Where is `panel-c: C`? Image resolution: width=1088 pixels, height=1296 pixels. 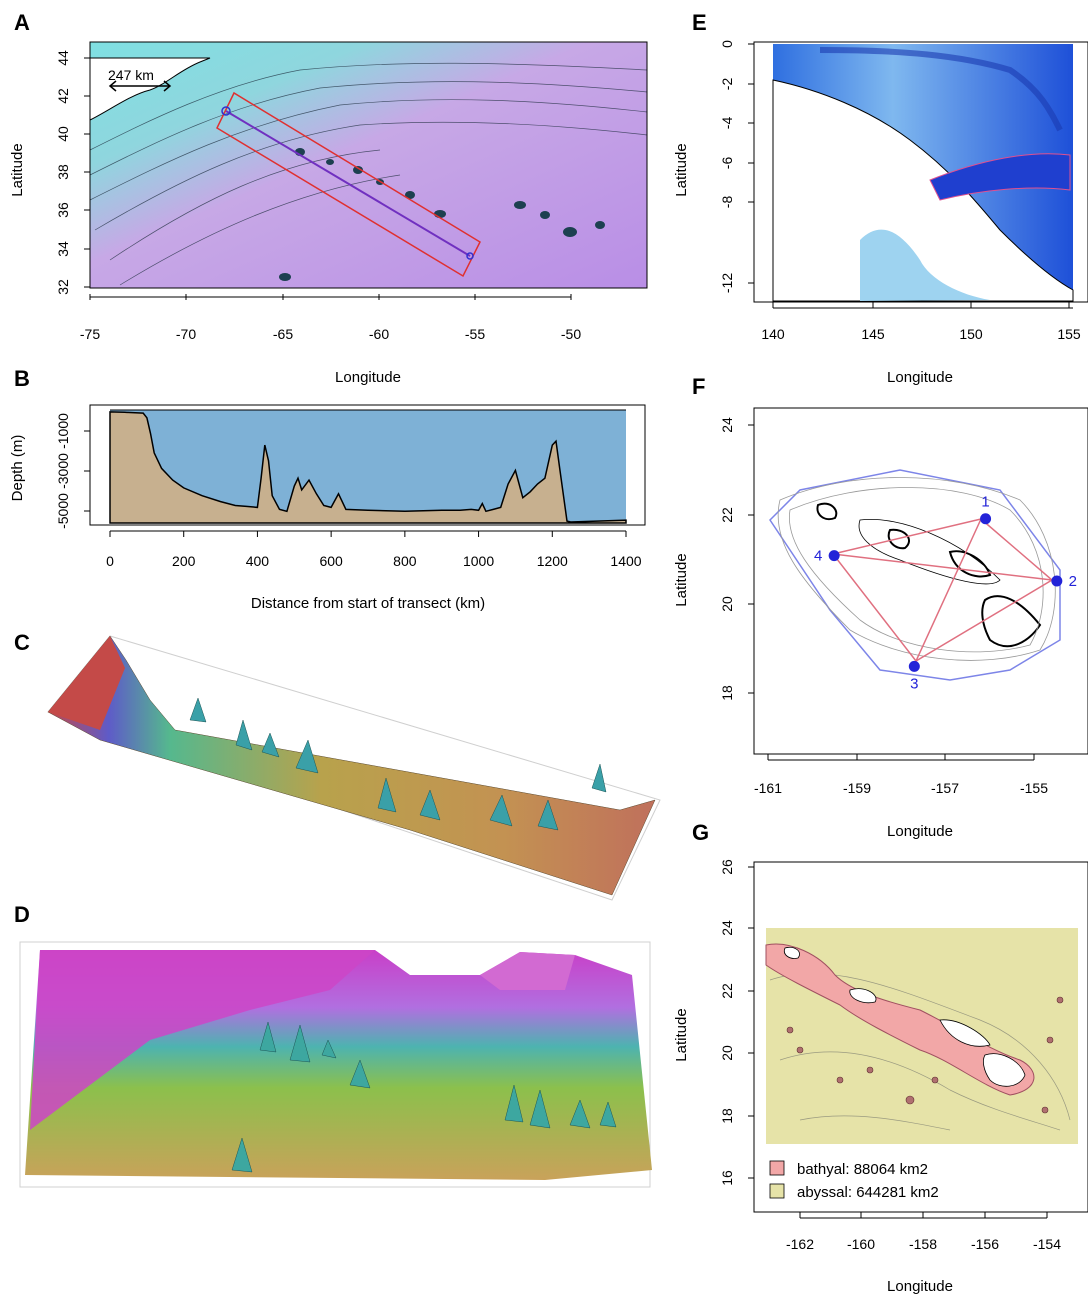 panel-c: C is located at coordinates (337, 765).